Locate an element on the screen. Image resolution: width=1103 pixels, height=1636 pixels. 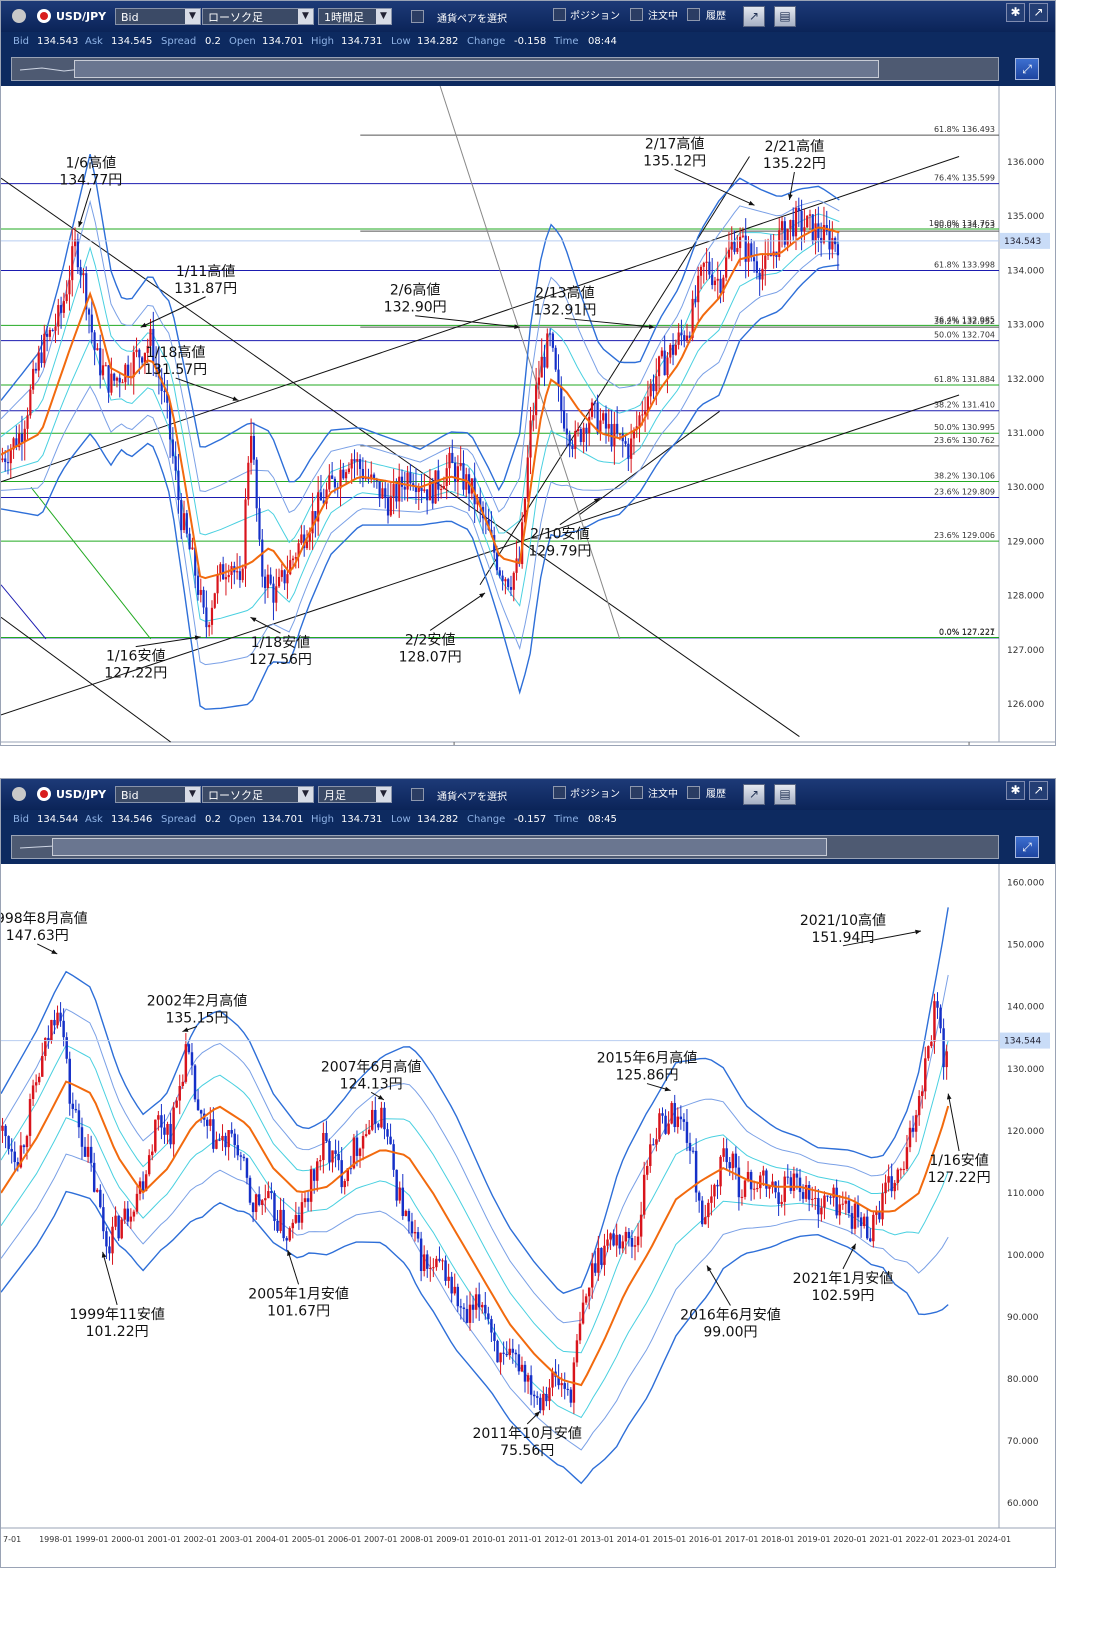
y-tick-label: 128.000 is located at coordinates (1025, 597).